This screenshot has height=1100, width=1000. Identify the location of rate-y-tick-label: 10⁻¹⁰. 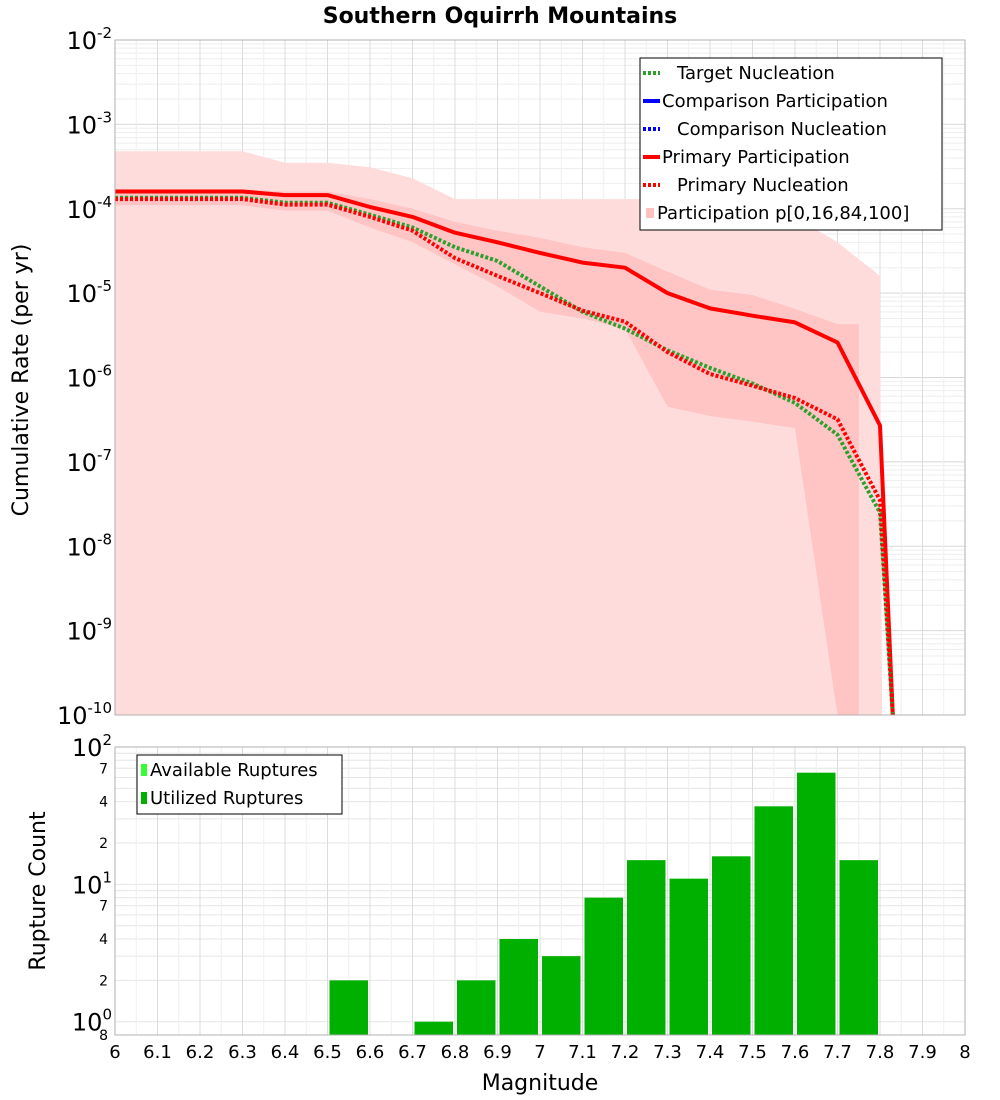
(84, 714).